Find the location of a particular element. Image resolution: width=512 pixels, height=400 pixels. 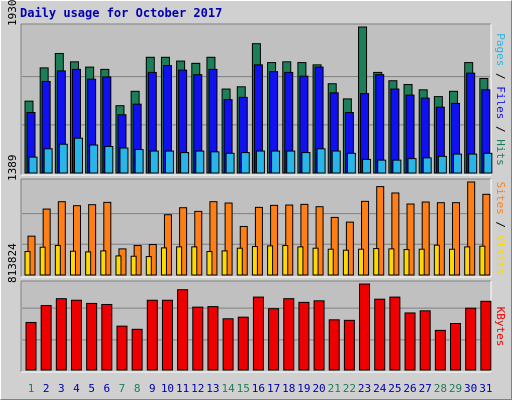

x-tick-label: 2 is located at coordinates (46, 388).